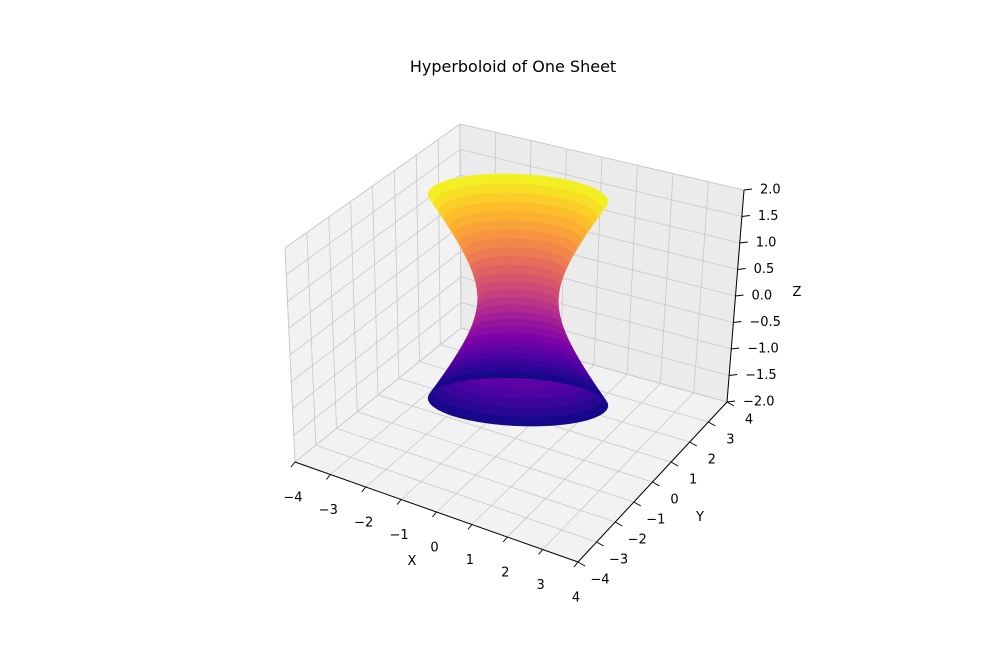  I want to click on chart-title: Hyperboloid of One Sheet, so click(513, 66).